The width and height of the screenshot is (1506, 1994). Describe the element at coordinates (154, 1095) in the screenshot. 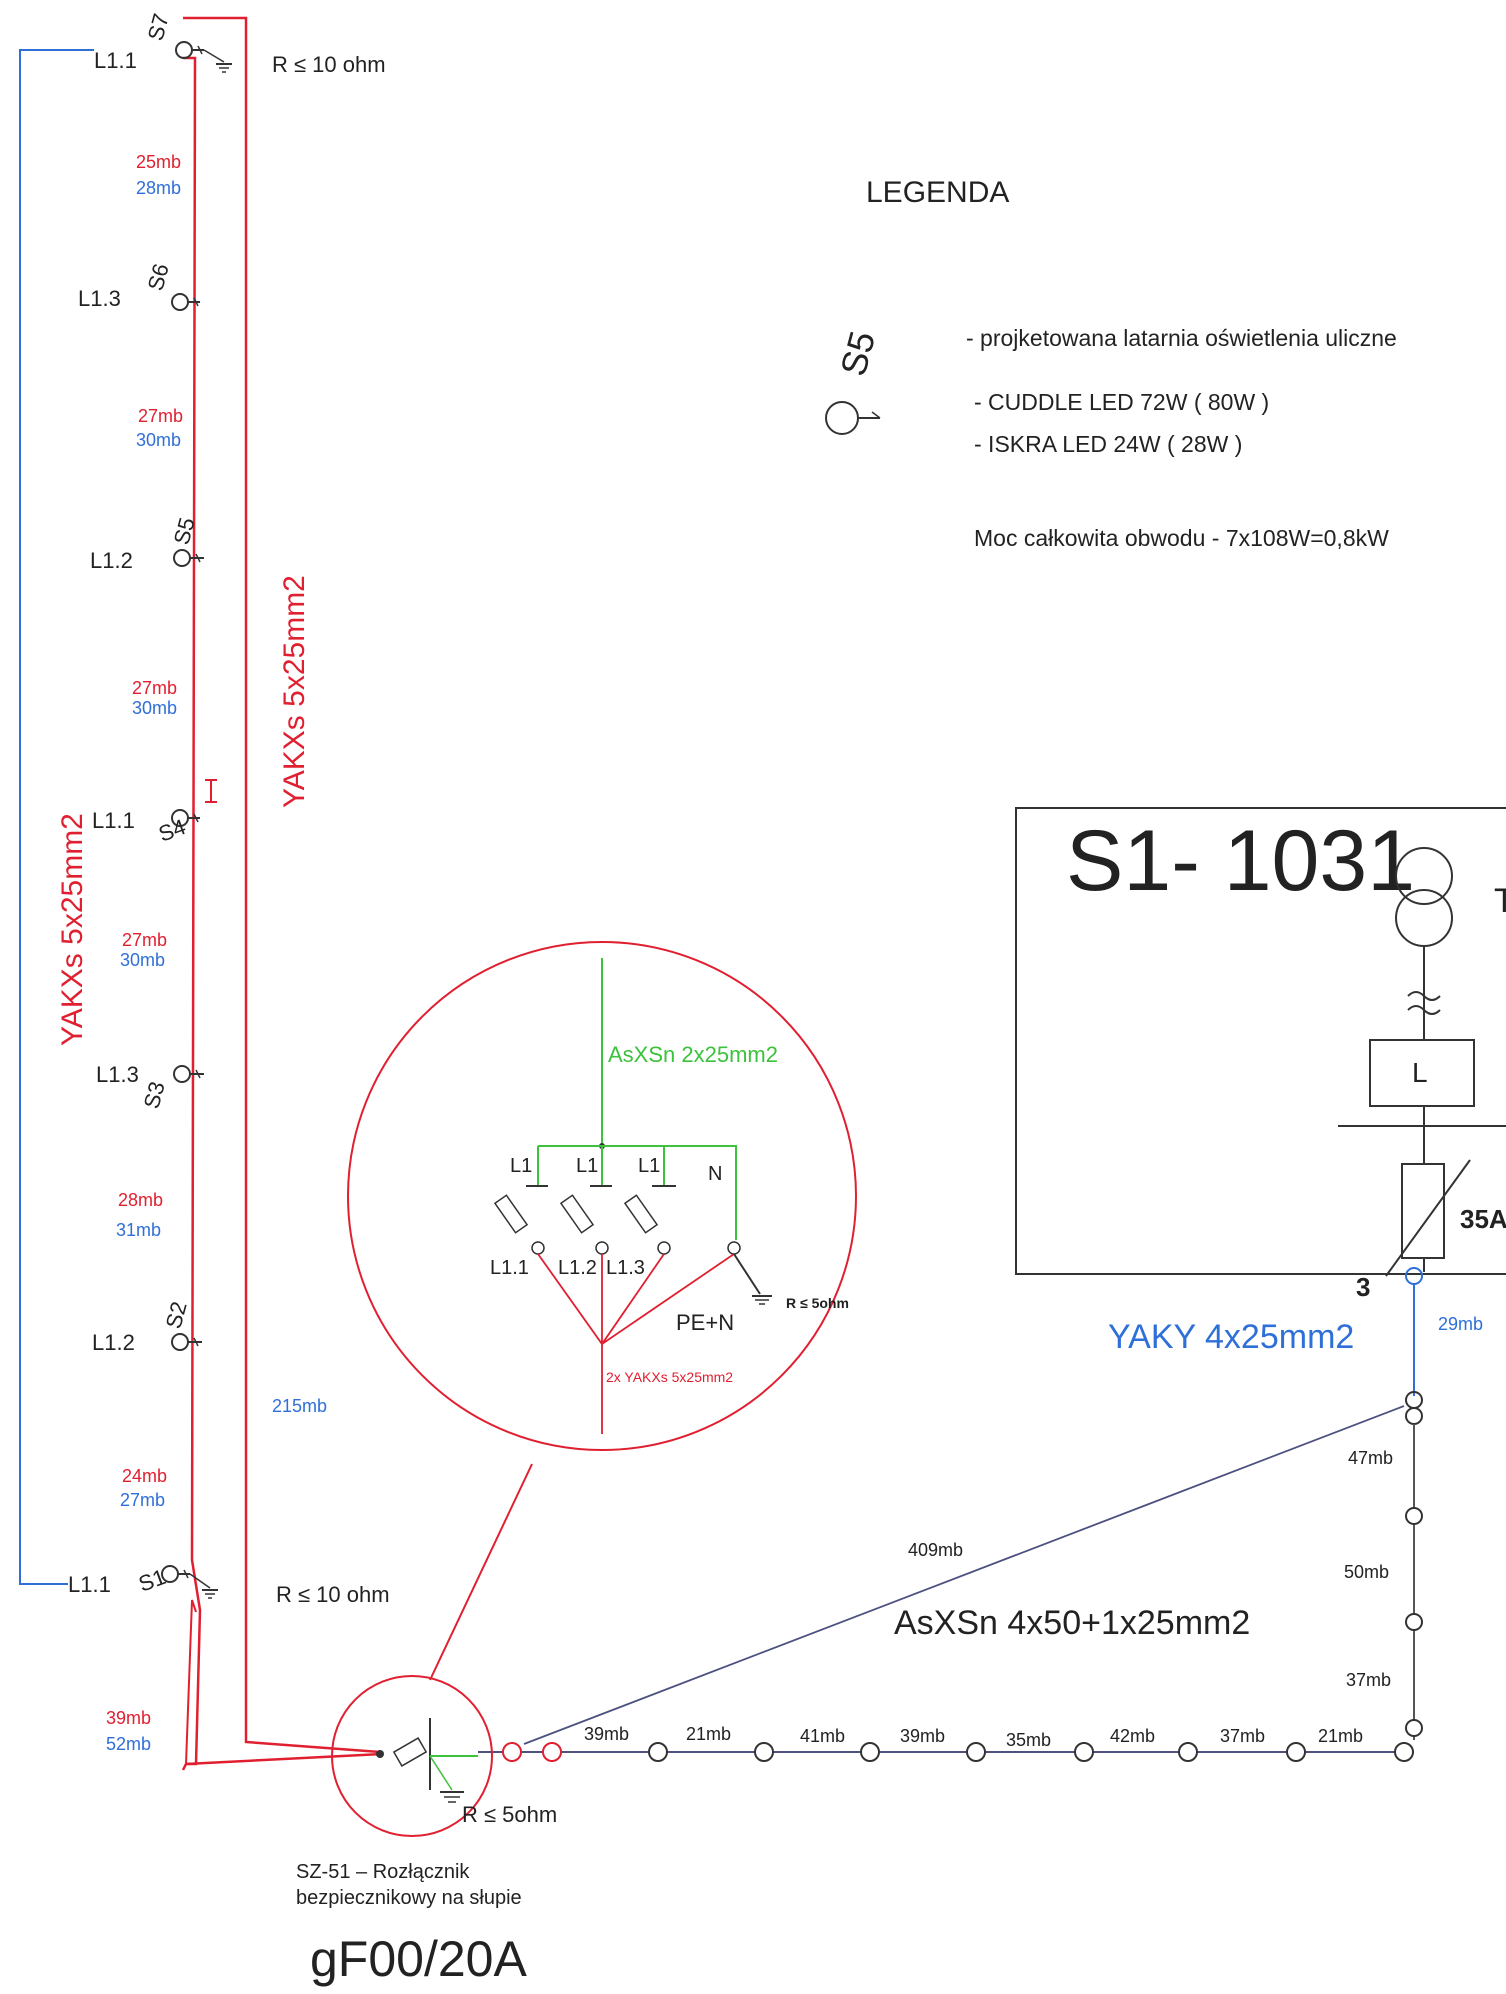

I see `pole-id-s3: S3` at that location.